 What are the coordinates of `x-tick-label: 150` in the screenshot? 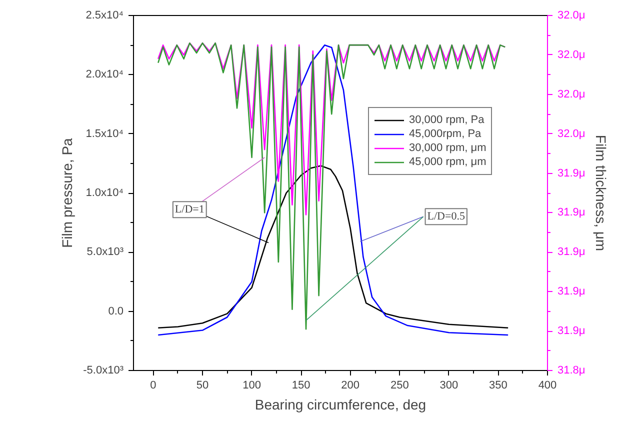 It's located at (301, 386).